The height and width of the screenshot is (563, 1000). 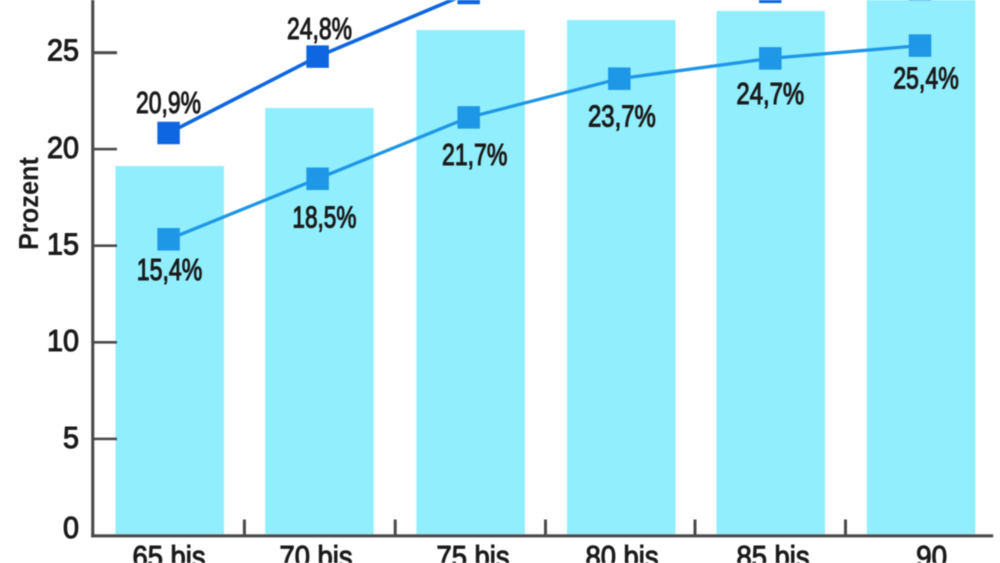 I want to click on svg-text: 25,4%, so click(x=926, y=78).